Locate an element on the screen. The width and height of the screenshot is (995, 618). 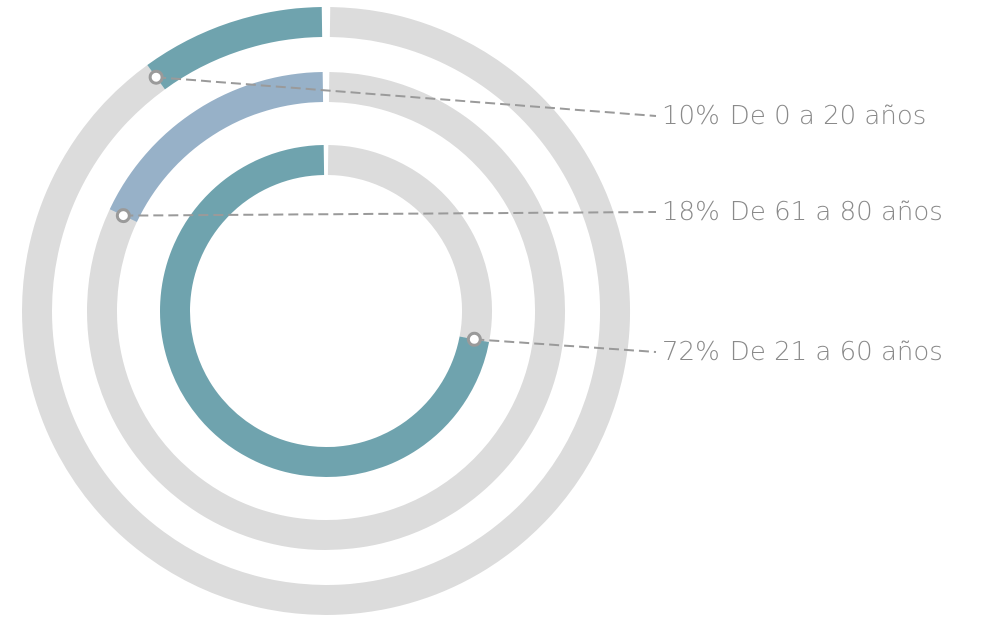
label: 10% De 0 a 20 años is located at coordinates (794, 116).